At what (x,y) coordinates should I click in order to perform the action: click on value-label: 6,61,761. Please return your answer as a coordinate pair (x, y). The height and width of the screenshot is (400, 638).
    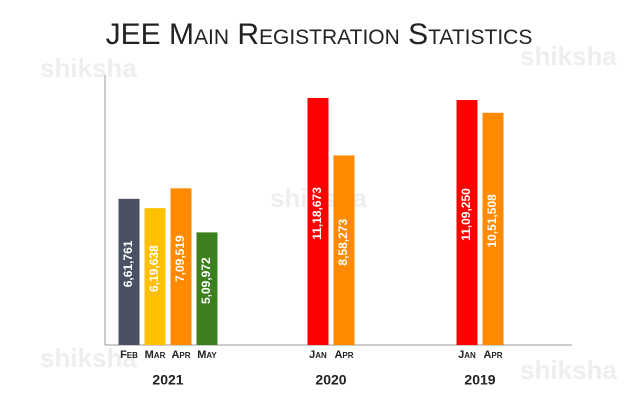
    Looking at the image, I should click on (128, 263).